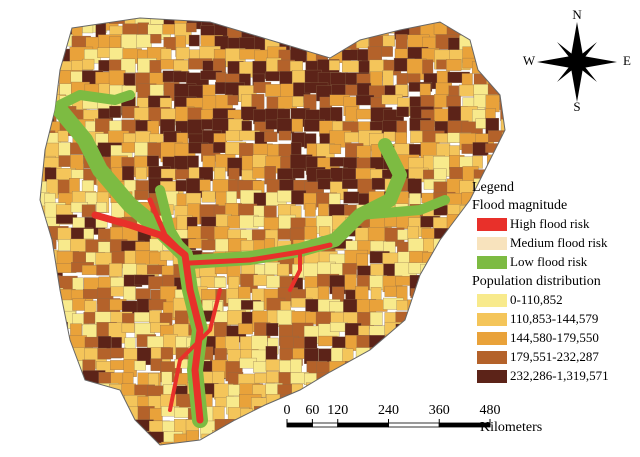 This screenshot has width=640, height=457. I want to click on scale-segment, so click(363, 425).